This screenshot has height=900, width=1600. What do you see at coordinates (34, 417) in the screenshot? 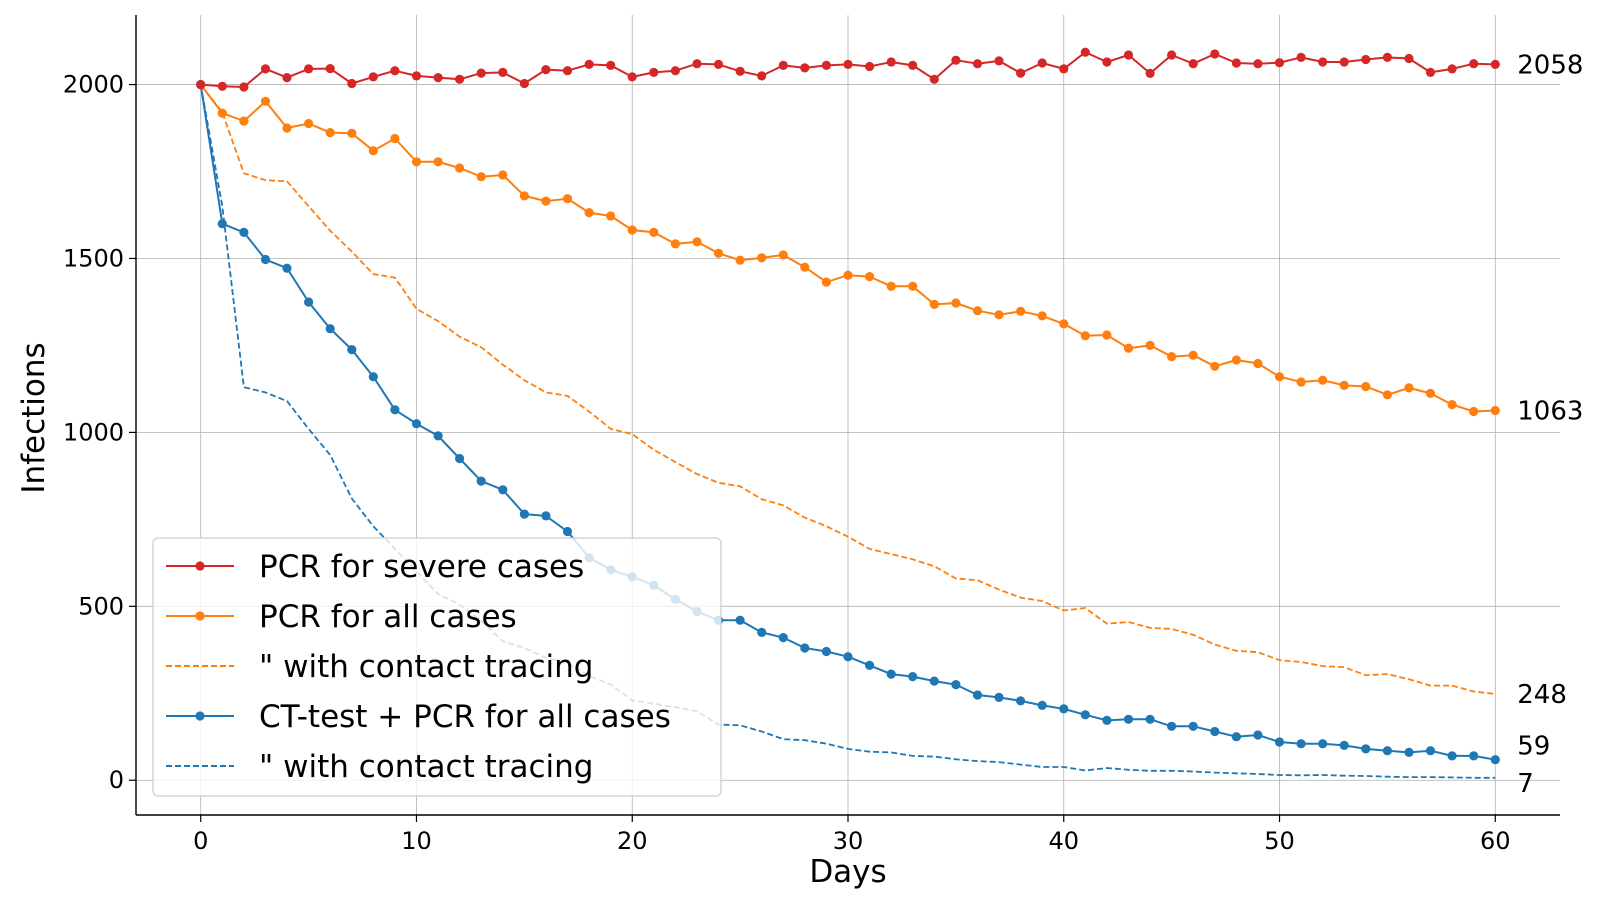
I see `y-axis-title: Infections` at bounding box center [34, 417].